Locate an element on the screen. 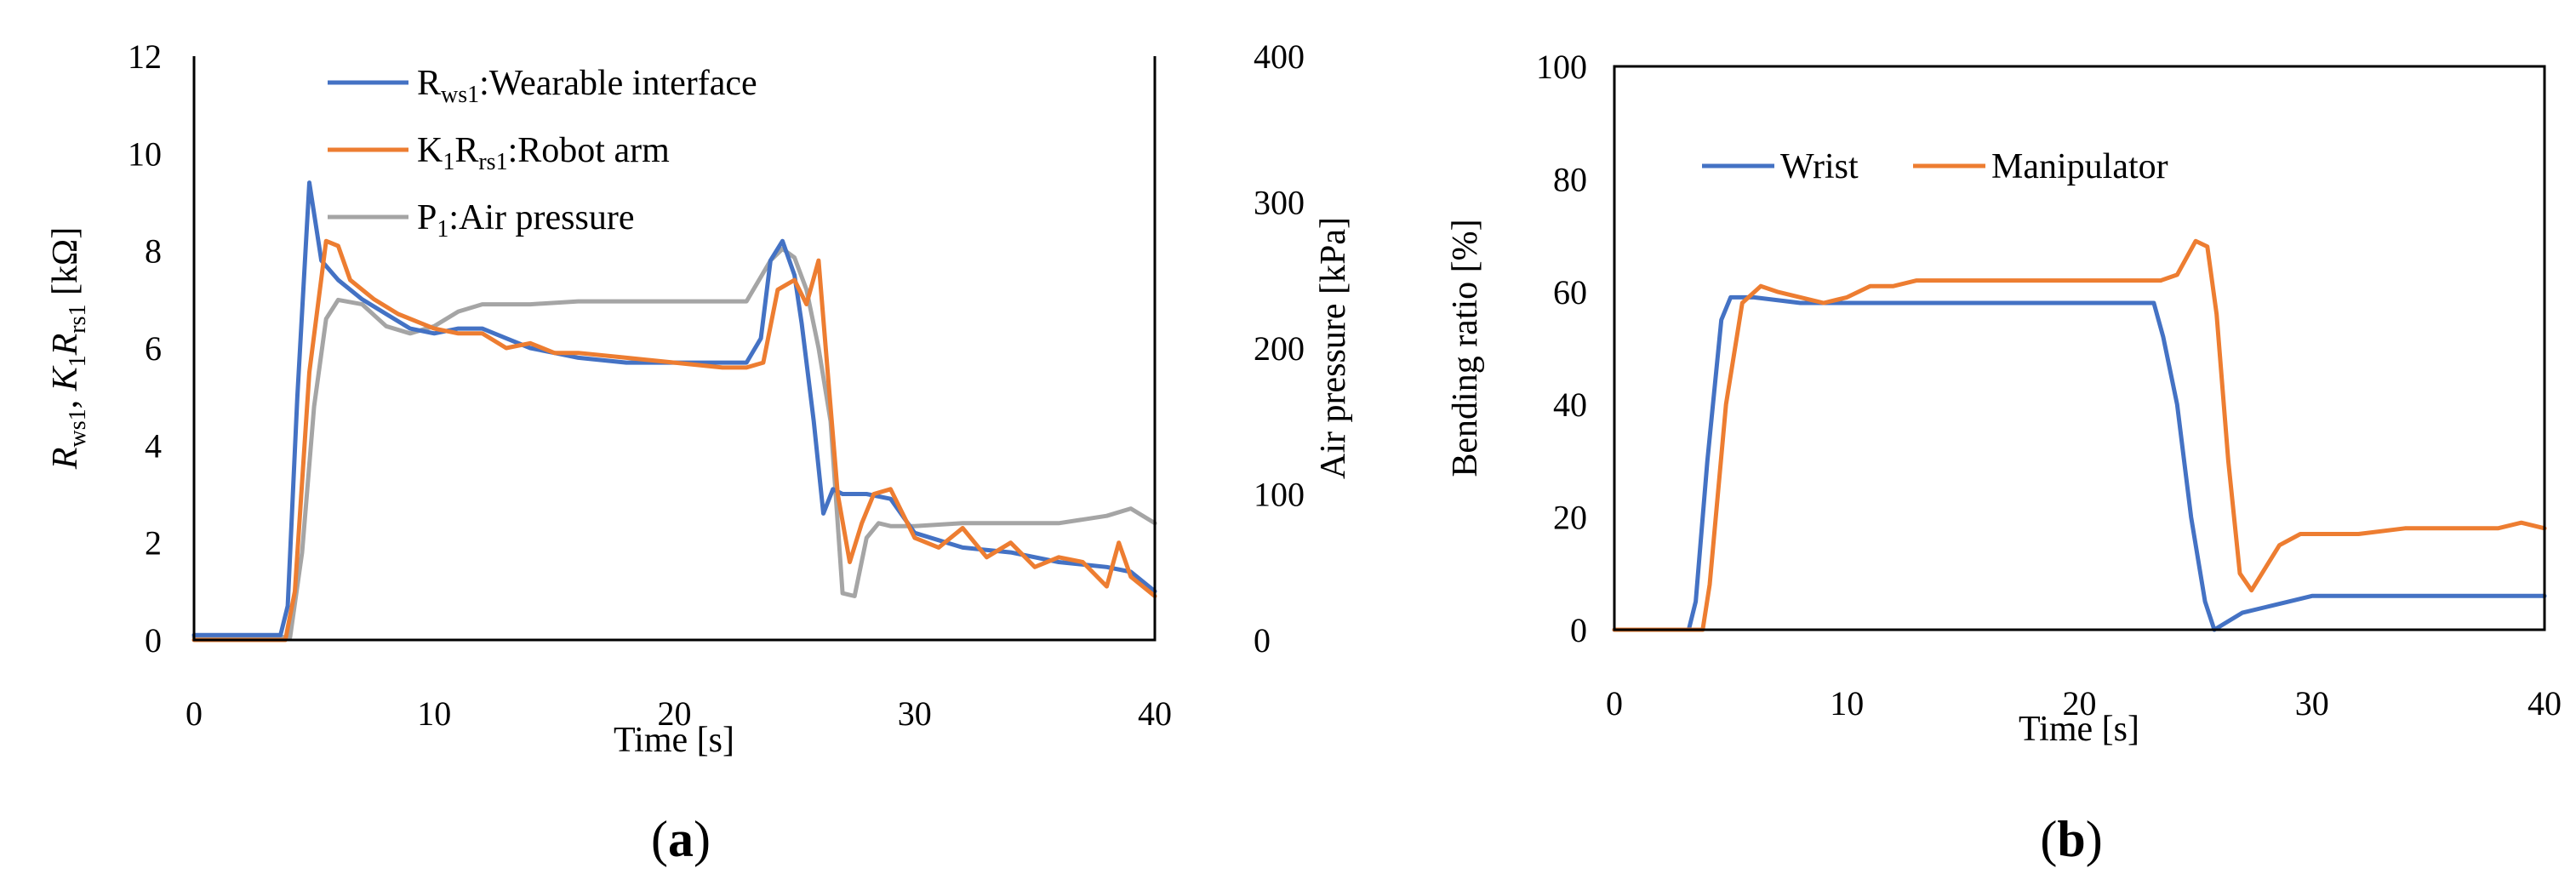 This screenshot has width=2576, height=891. panel-b-x-axis-label: Time [s] is located at coordinates (2079, 729).